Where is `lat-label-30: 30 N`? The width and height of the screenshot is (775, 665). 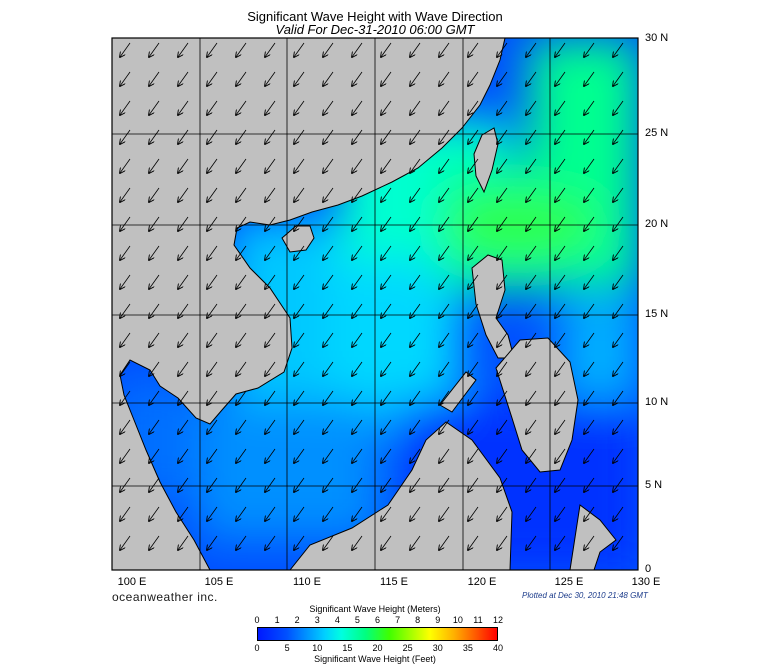
lat-label-30: 30 N is located at coordinates (657, 38).